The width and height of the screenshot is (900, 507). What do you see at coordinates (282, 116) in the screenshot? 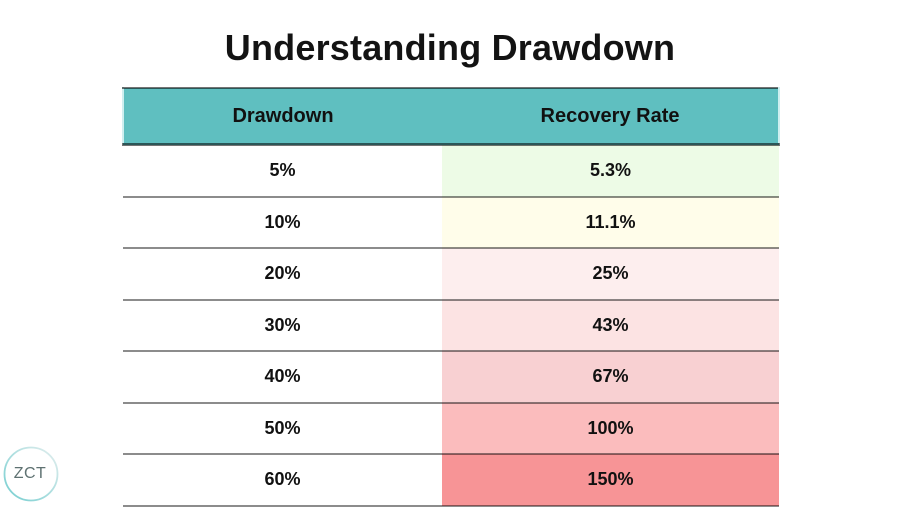
I see `drawdown-column-header: Drawdown` at bounding box center [282, 116].